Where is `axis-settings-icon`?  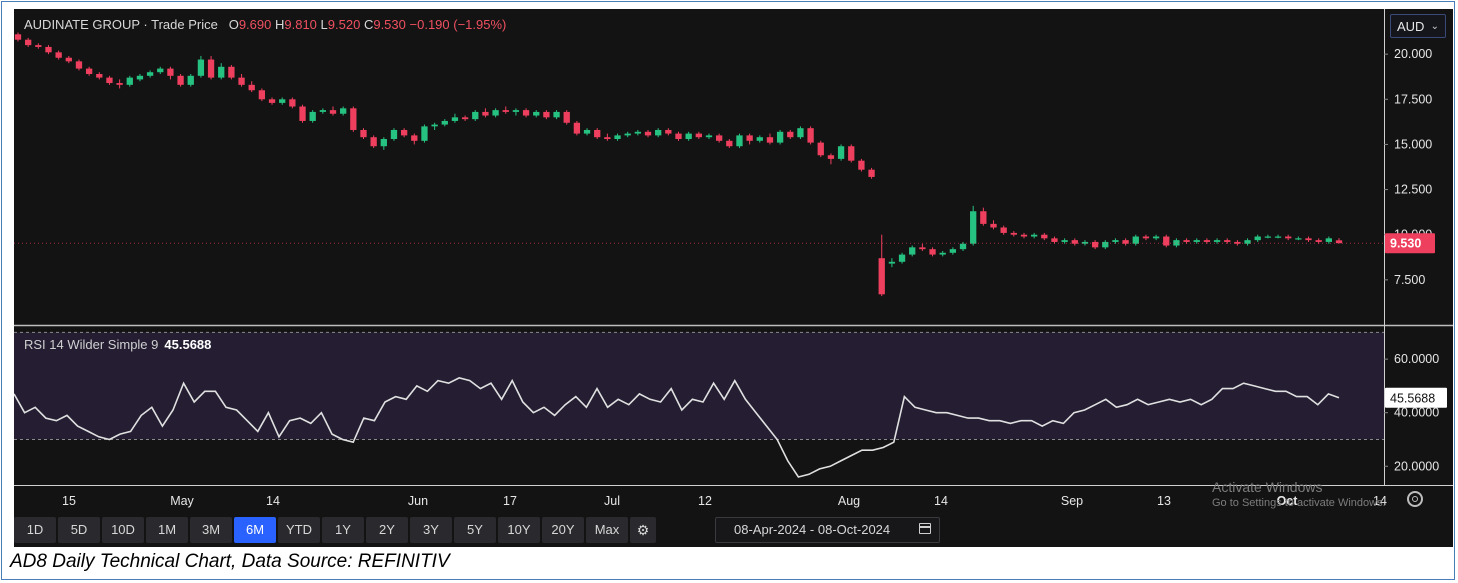
axis-settings-icon is located at coordinates (1415, 499).